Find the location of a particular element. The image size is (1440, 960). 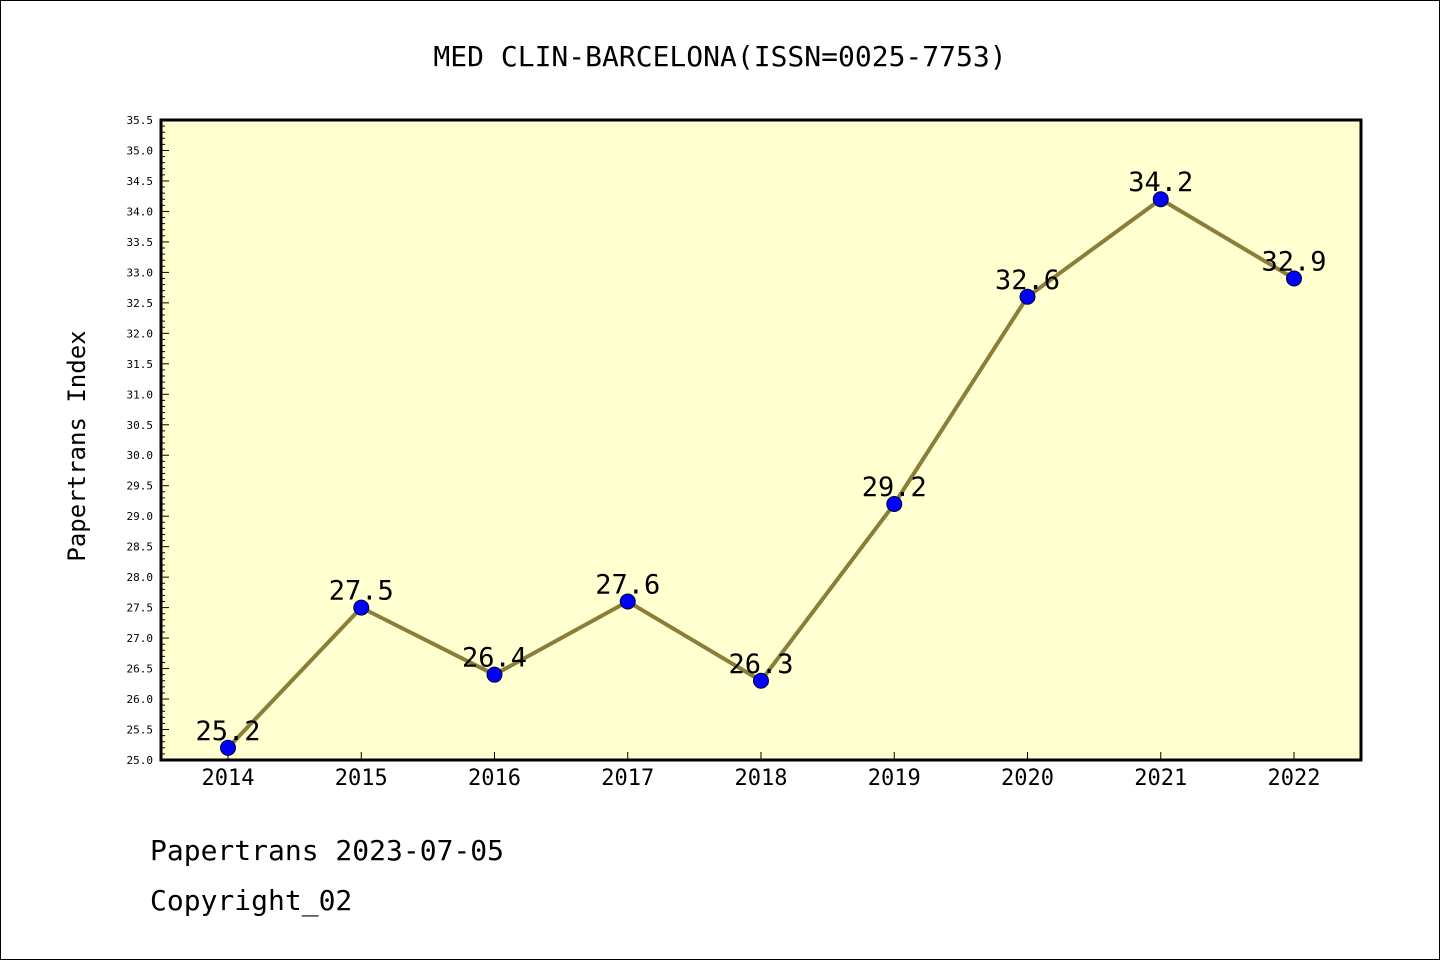

y-tick-label: 32.5 is located at coordinates (140, 303).